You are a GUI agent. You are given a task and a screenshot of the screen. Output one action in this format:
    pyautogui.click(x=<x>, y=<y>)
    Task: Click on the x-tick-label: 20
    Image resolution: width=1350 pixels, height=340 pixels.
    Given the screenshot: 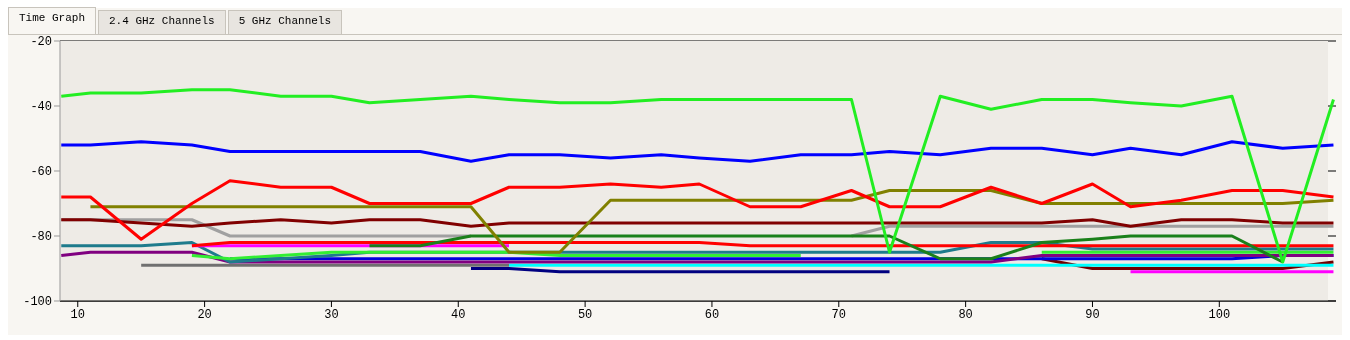 What is the action you would take?
    pyautogui.click(x=204, y=314)
    